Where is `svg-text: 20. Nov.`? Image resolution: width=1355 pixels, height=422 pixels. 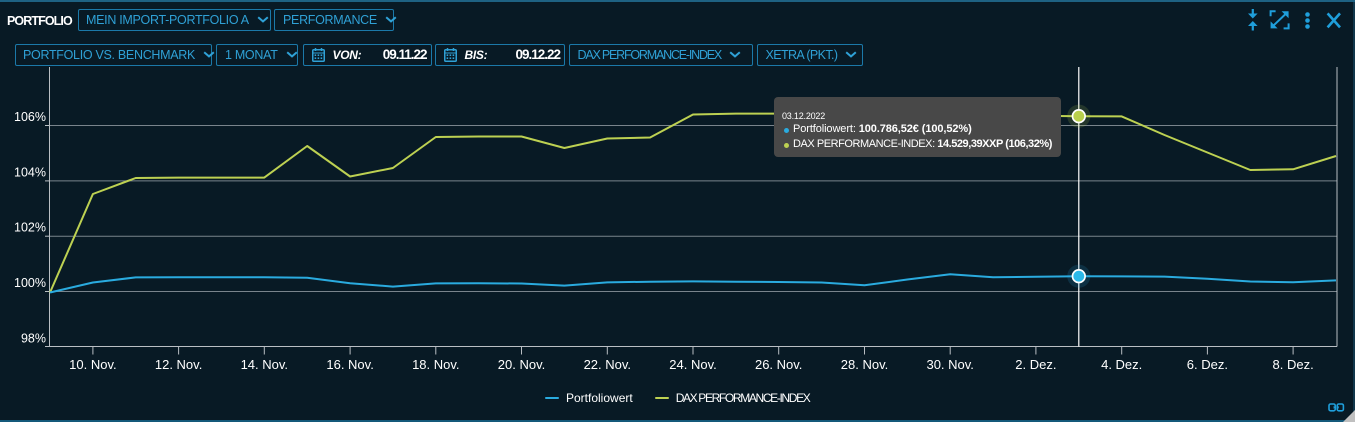 svg-text: 20. Nov. is located at coordinates (521, 364).